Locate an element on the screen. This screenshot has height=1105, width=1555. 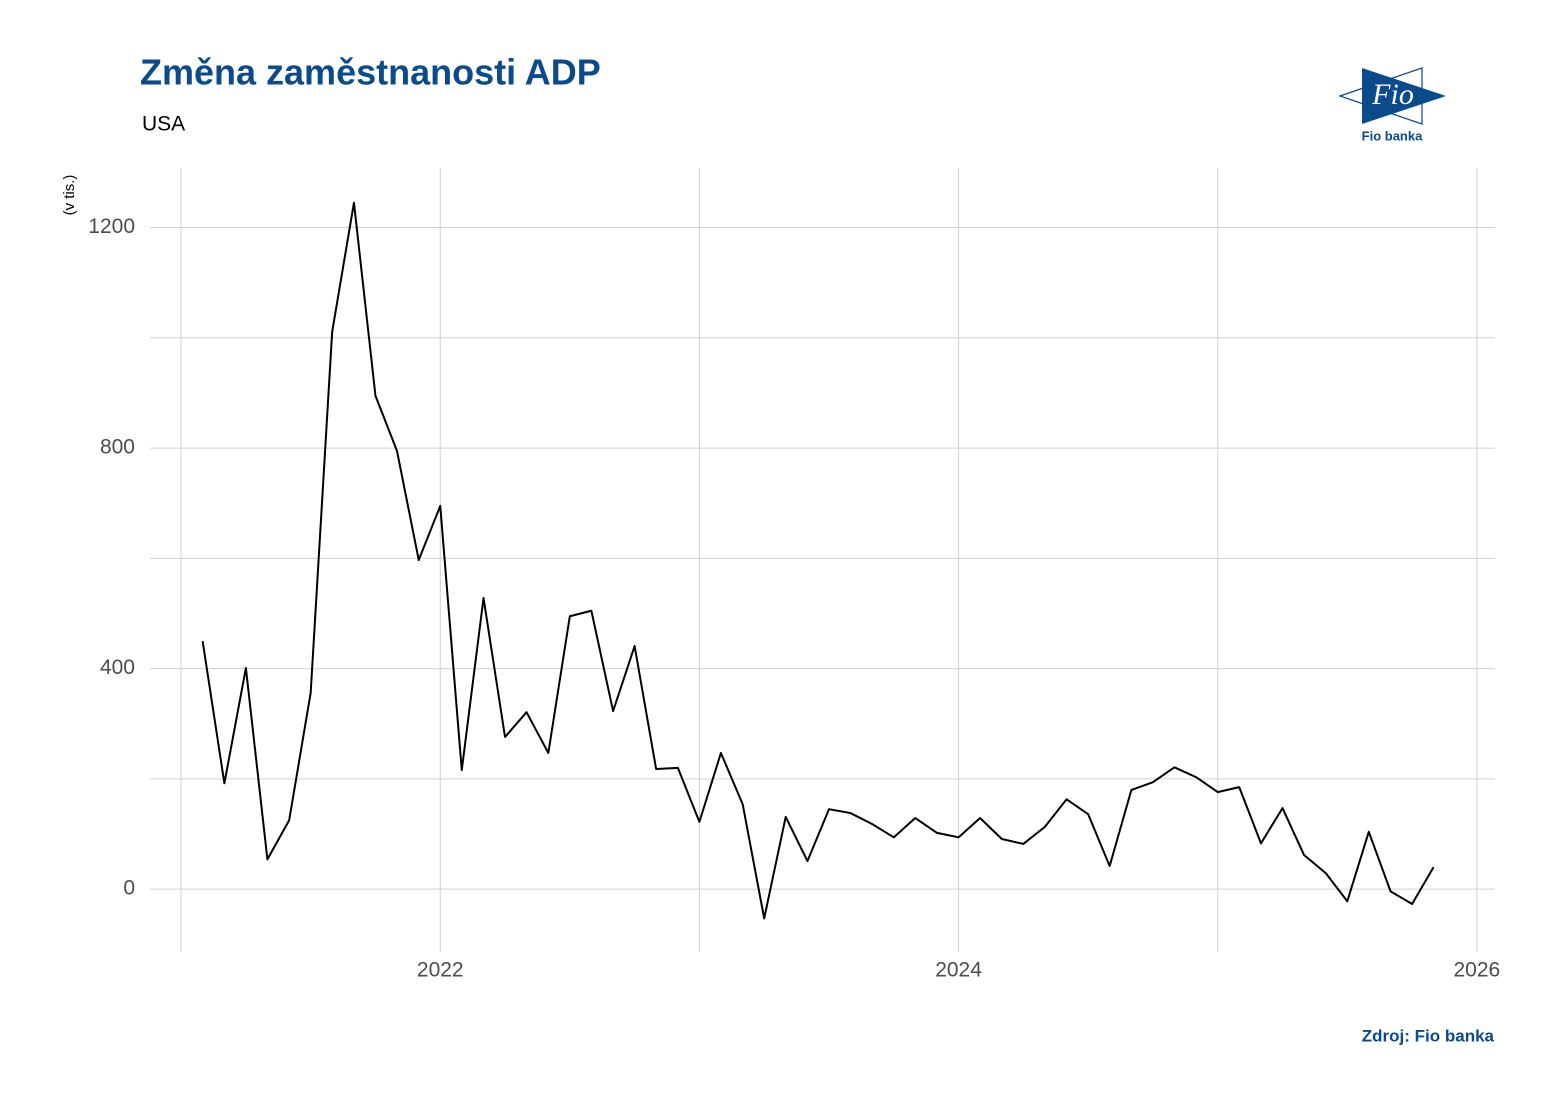
y-tick-label: 800 is located at coordinates (117, 447).